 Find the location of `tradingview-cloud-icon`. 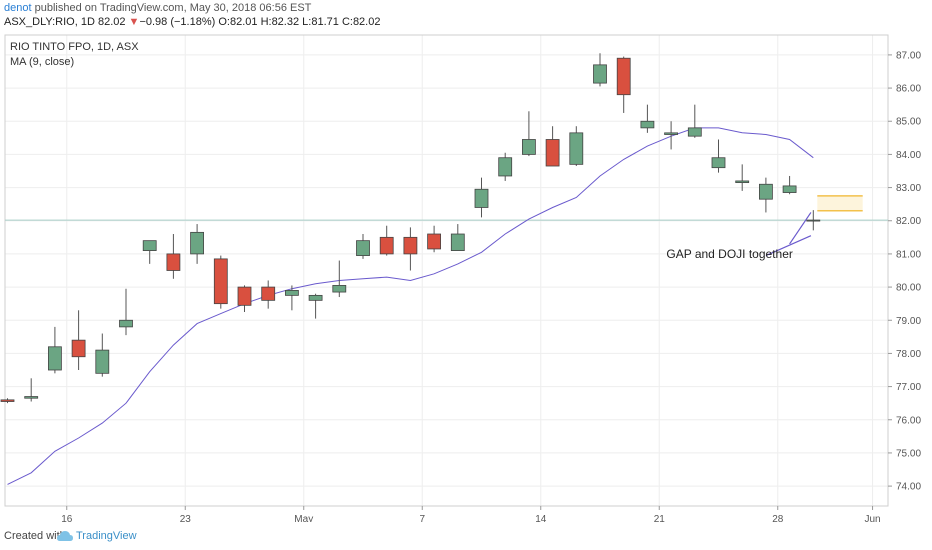

tradingview-cloud-icon is located at coordinates (65, 536).